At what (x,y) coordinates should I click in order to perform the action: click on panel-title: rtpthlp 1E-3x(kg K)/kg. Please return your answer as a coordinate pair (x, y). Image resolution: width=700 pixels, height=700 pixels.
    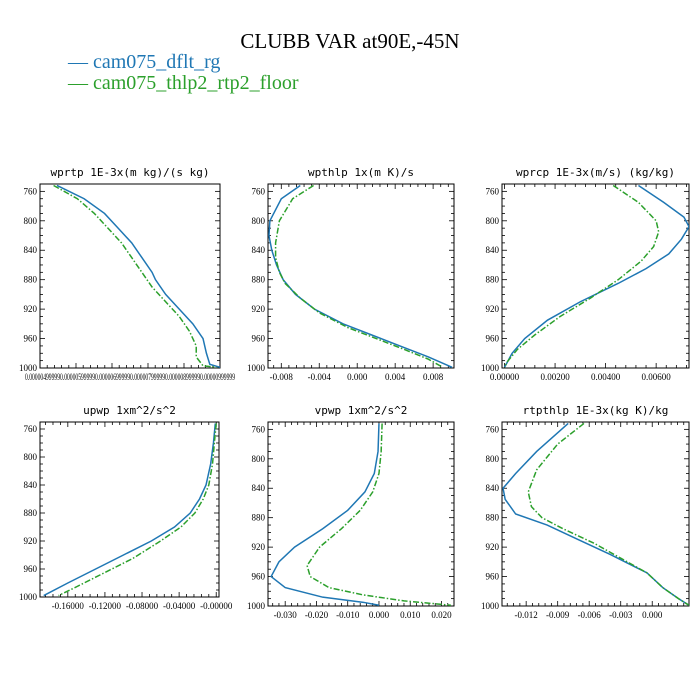
    Looking at the image, I should click on (596, 410).